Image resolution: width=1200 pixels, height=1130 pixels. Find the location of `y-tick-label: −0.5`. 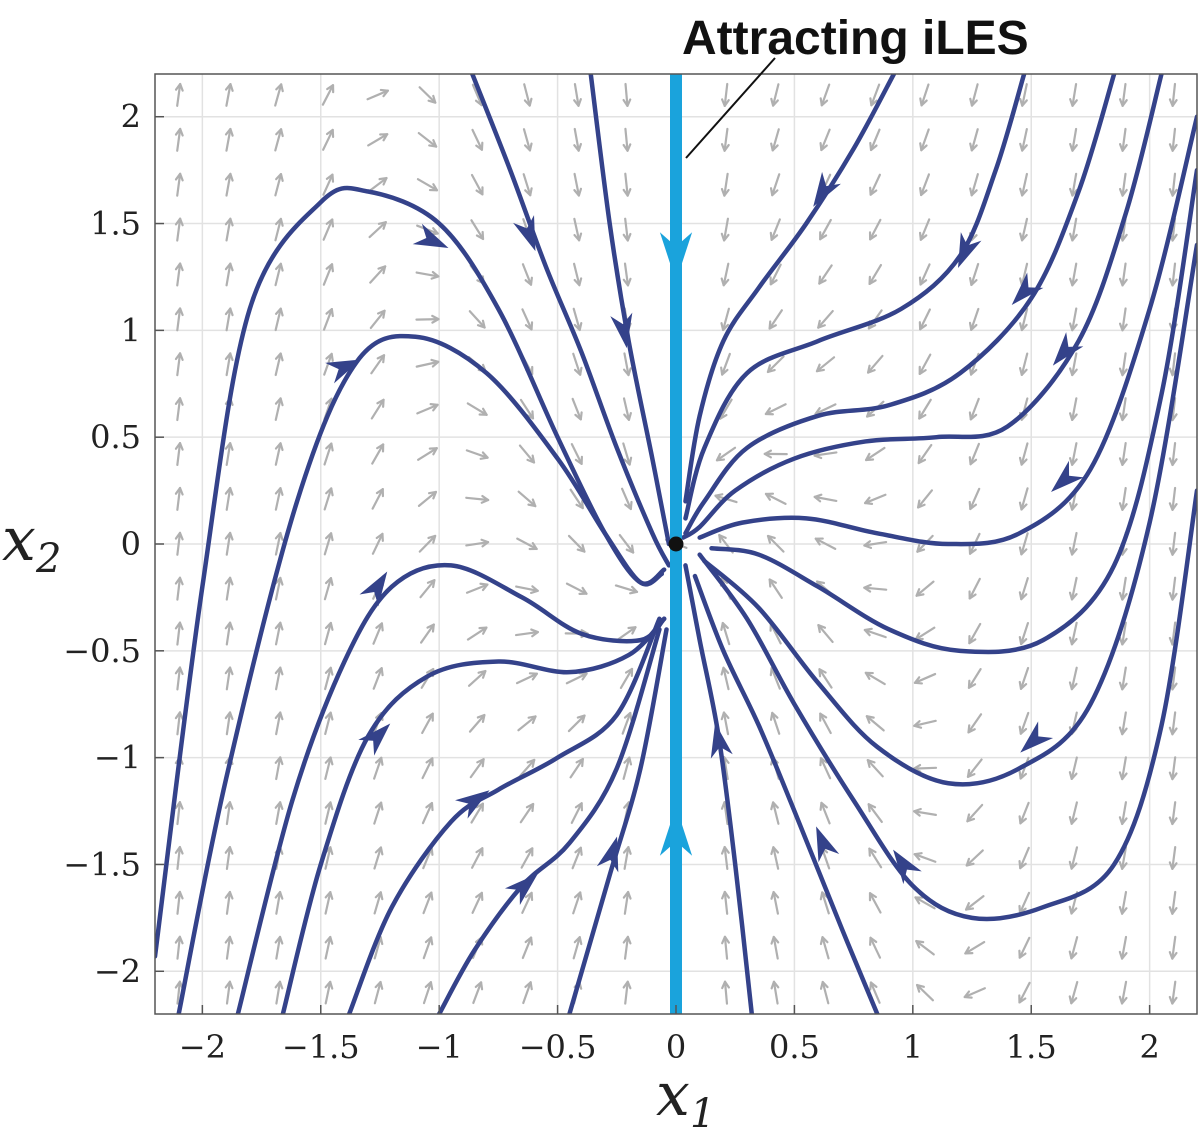

y-tick-label: −0.5 is located at coordinates (102, 651).